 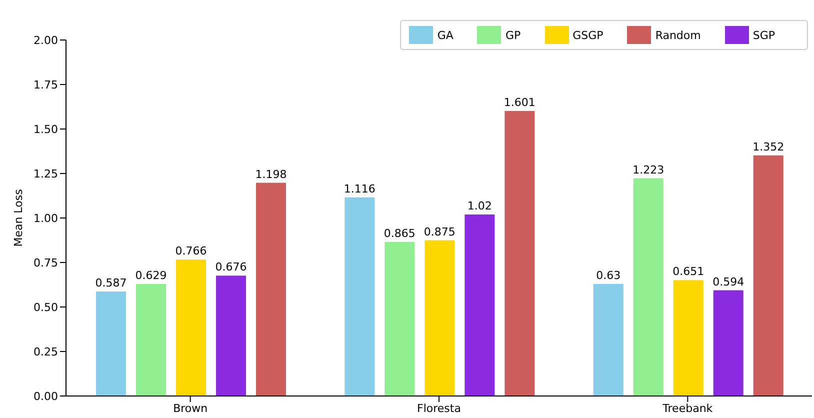 I want to click on data-label: 1.02, so click(x=479, y=205).